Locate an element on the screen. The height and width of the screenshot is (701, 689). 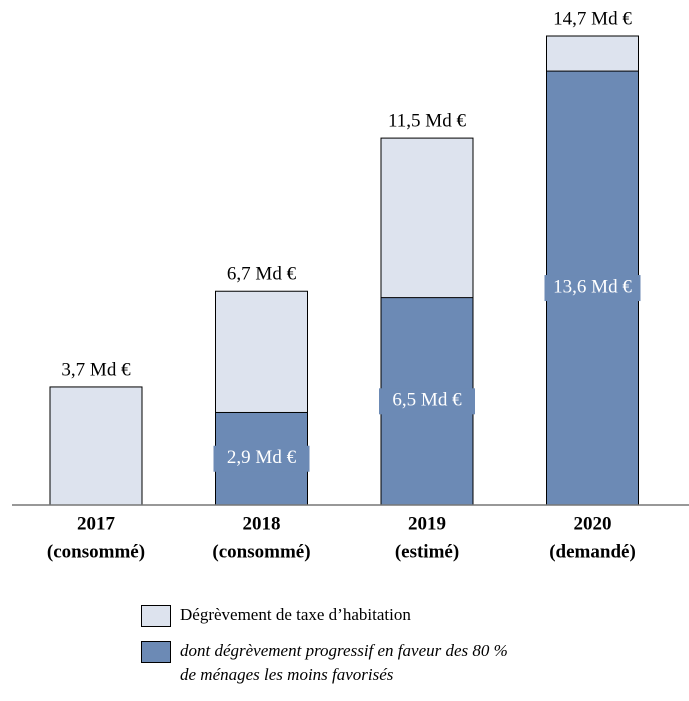
x-tick-sublabel: (estimé) is located at coordinates (427, 551).